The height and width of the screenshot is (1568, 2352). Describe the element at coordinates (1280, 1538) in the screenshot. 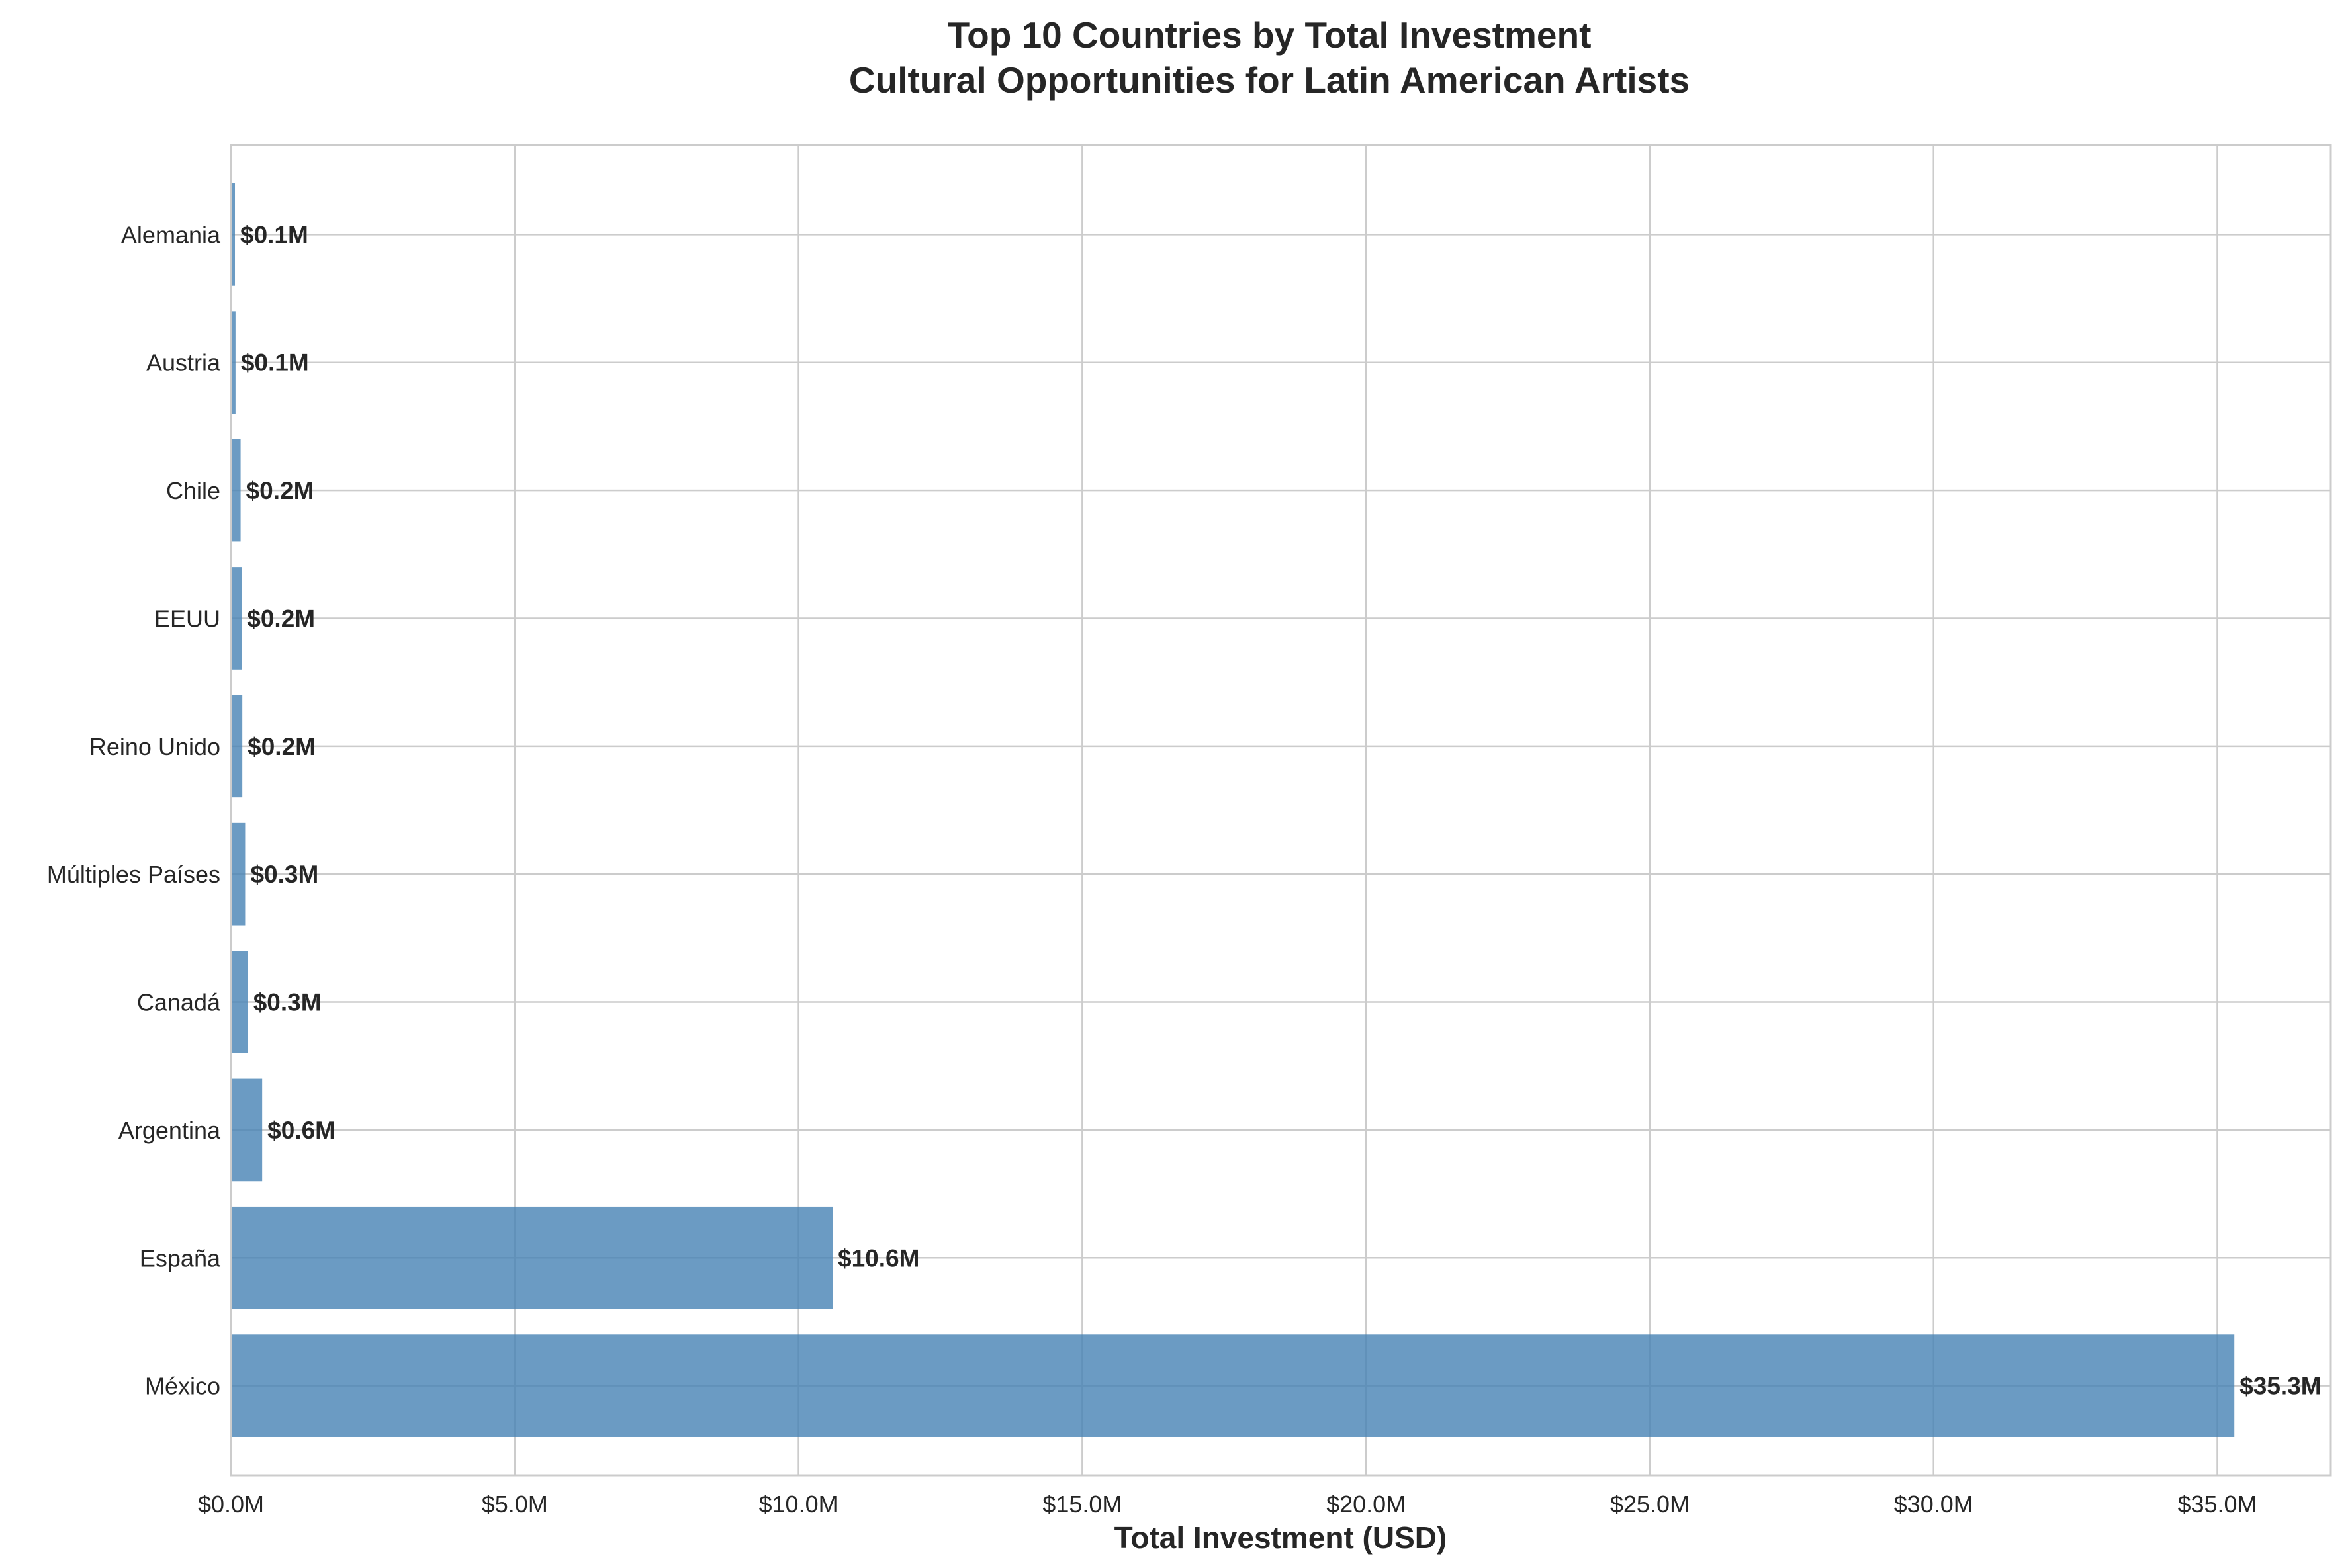

I see `x-axis-label: Total Investment (USD)` at that location.